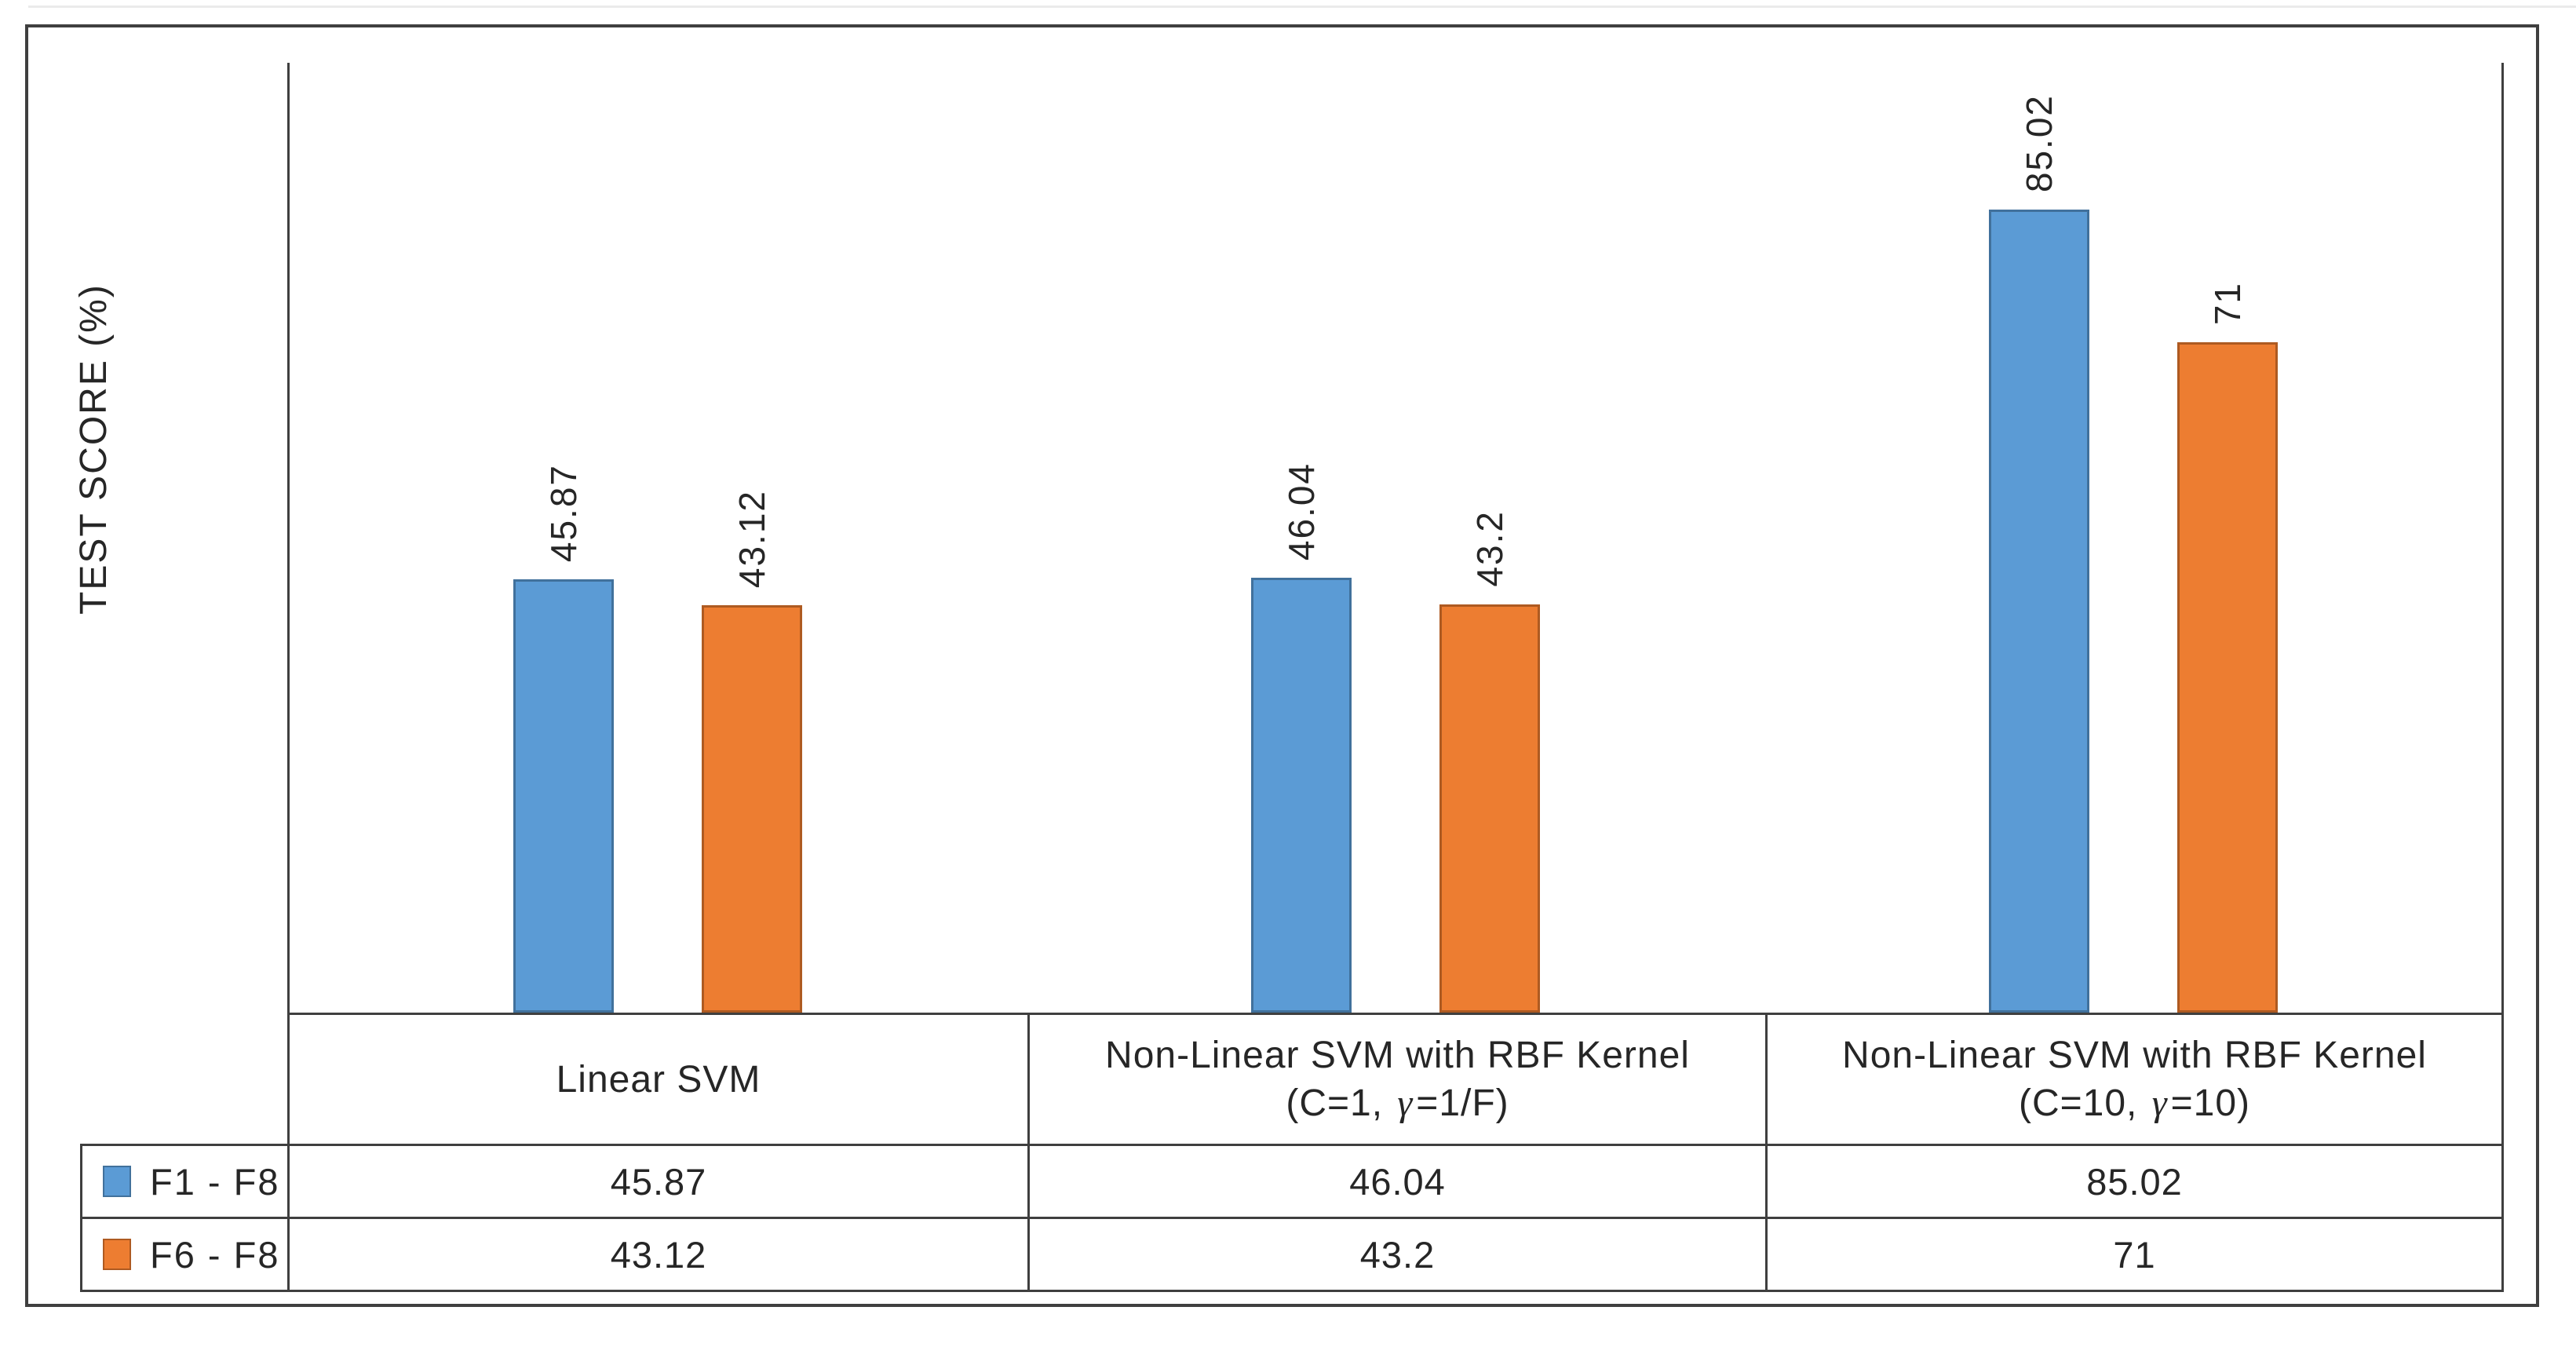 Image resolution: width=2576 pixels, height=1347 pixels. I want to click on x-axis-baseline, so click(1395, 1014).